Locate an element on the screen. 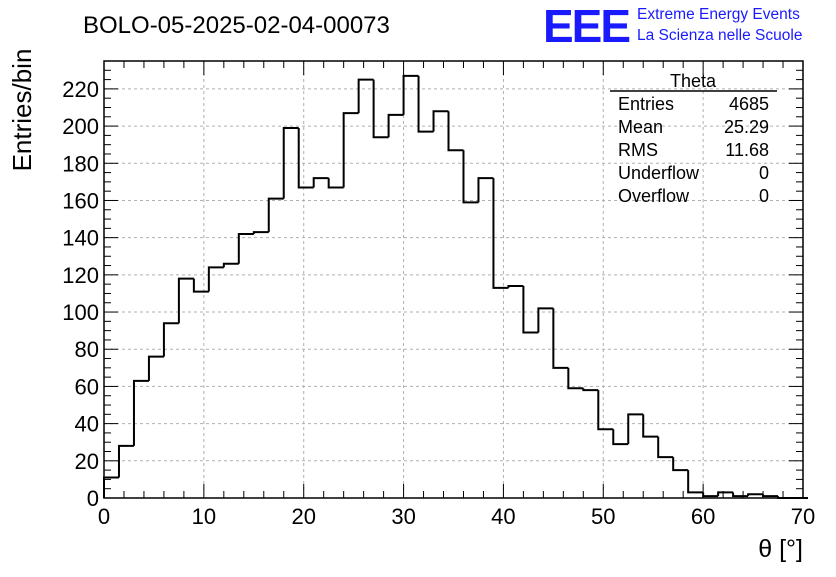 This screenshot has width=836, height=577. x-tick-label: 70 is located at coordinates (803, 516).